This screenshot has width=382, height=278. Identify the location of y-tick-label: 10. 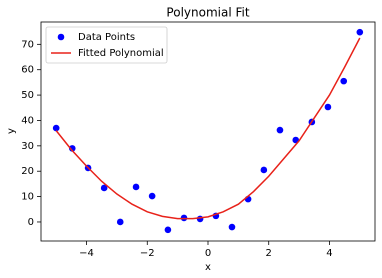
(27, 197).